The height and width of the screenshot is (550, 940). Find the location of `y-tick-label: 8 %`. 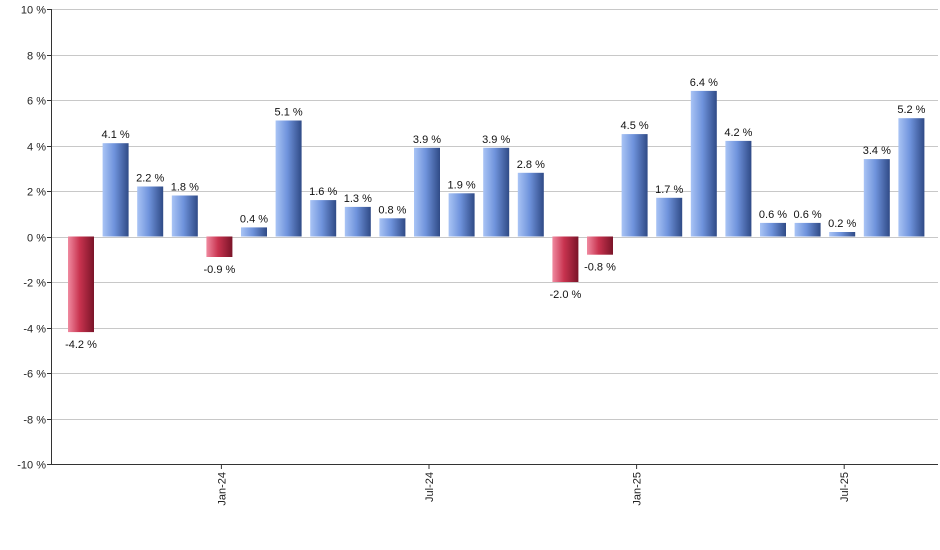

y-tick-label: 8 % is located at coordinates (36, 57).